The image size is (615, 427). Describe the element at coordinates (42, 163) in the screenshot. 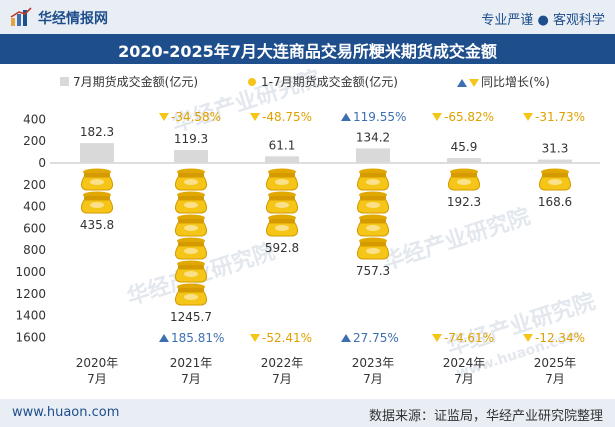

I see `y-tick-label: 0` at that location.